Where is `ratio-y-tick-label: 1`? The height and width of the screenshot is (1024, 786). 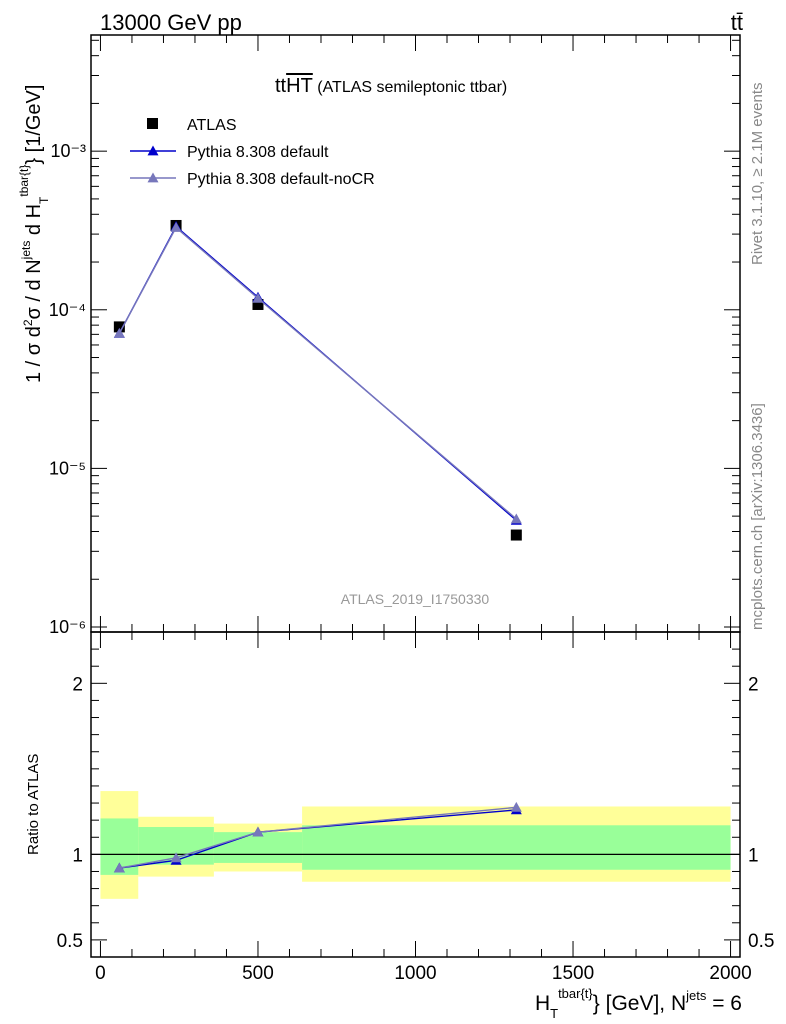 ratio-y-tick-label: 1 is located at coordinates (77, 855).